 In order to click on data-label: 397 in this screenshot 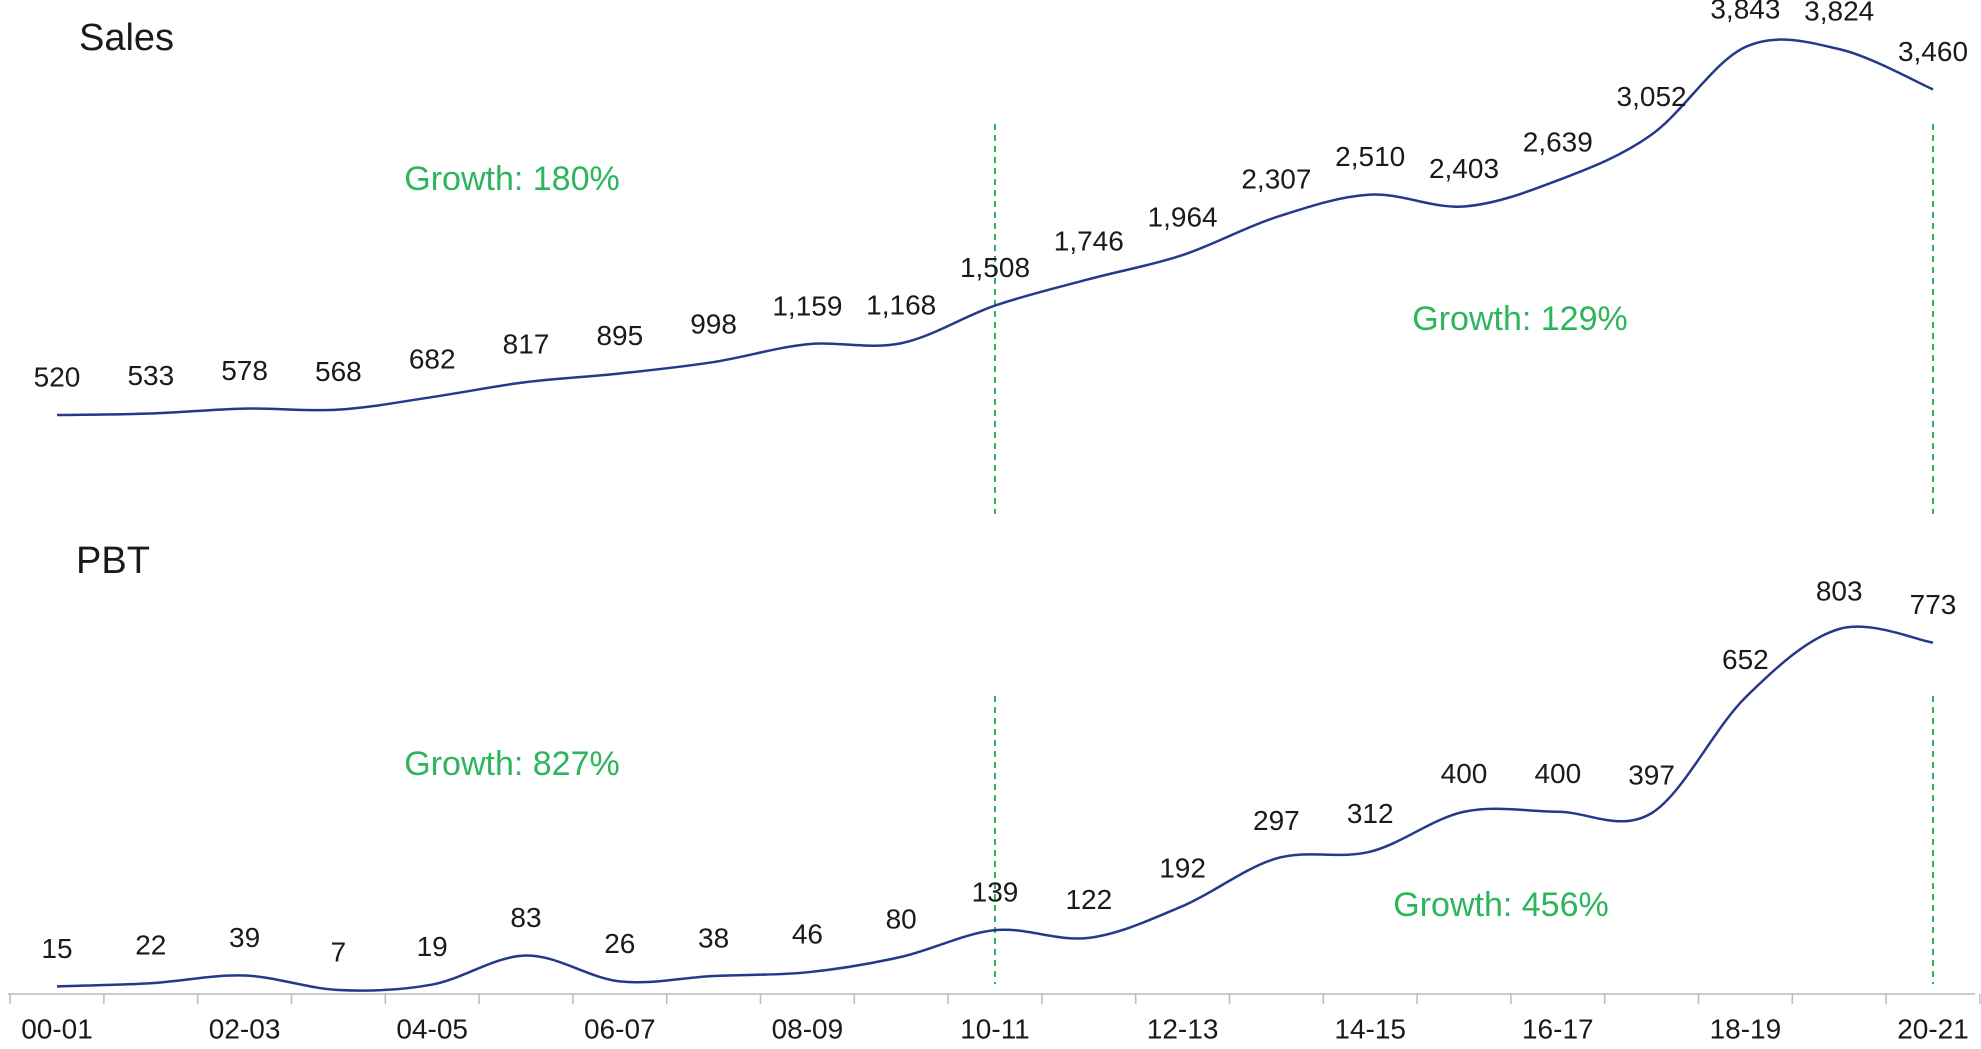, I will do `click(1651, 775)`.